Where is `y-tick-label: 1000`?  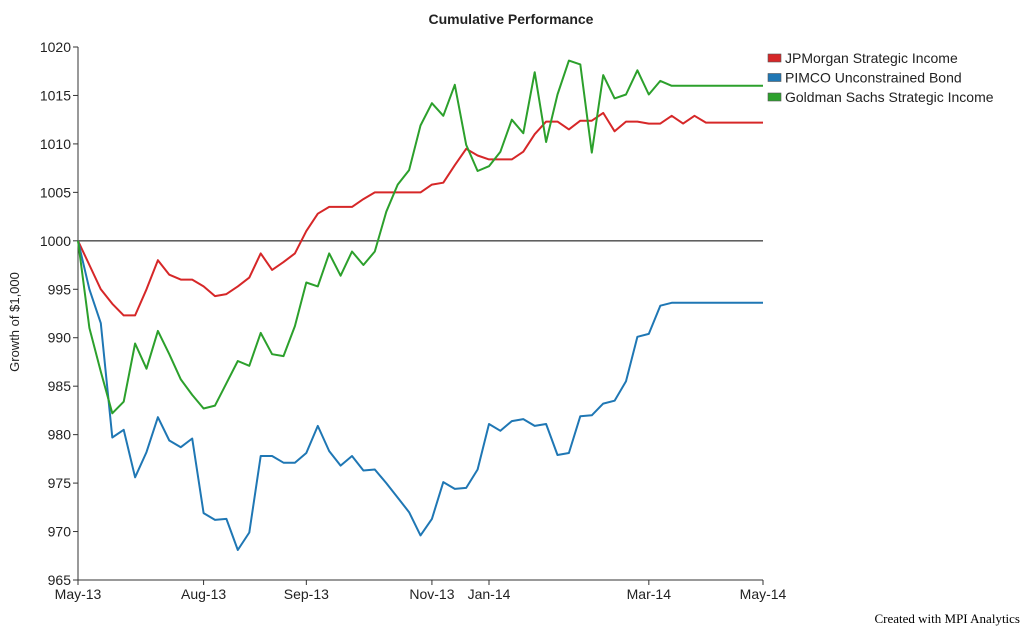 y-tick-label: 1000 is located at coordinates (55, 241).